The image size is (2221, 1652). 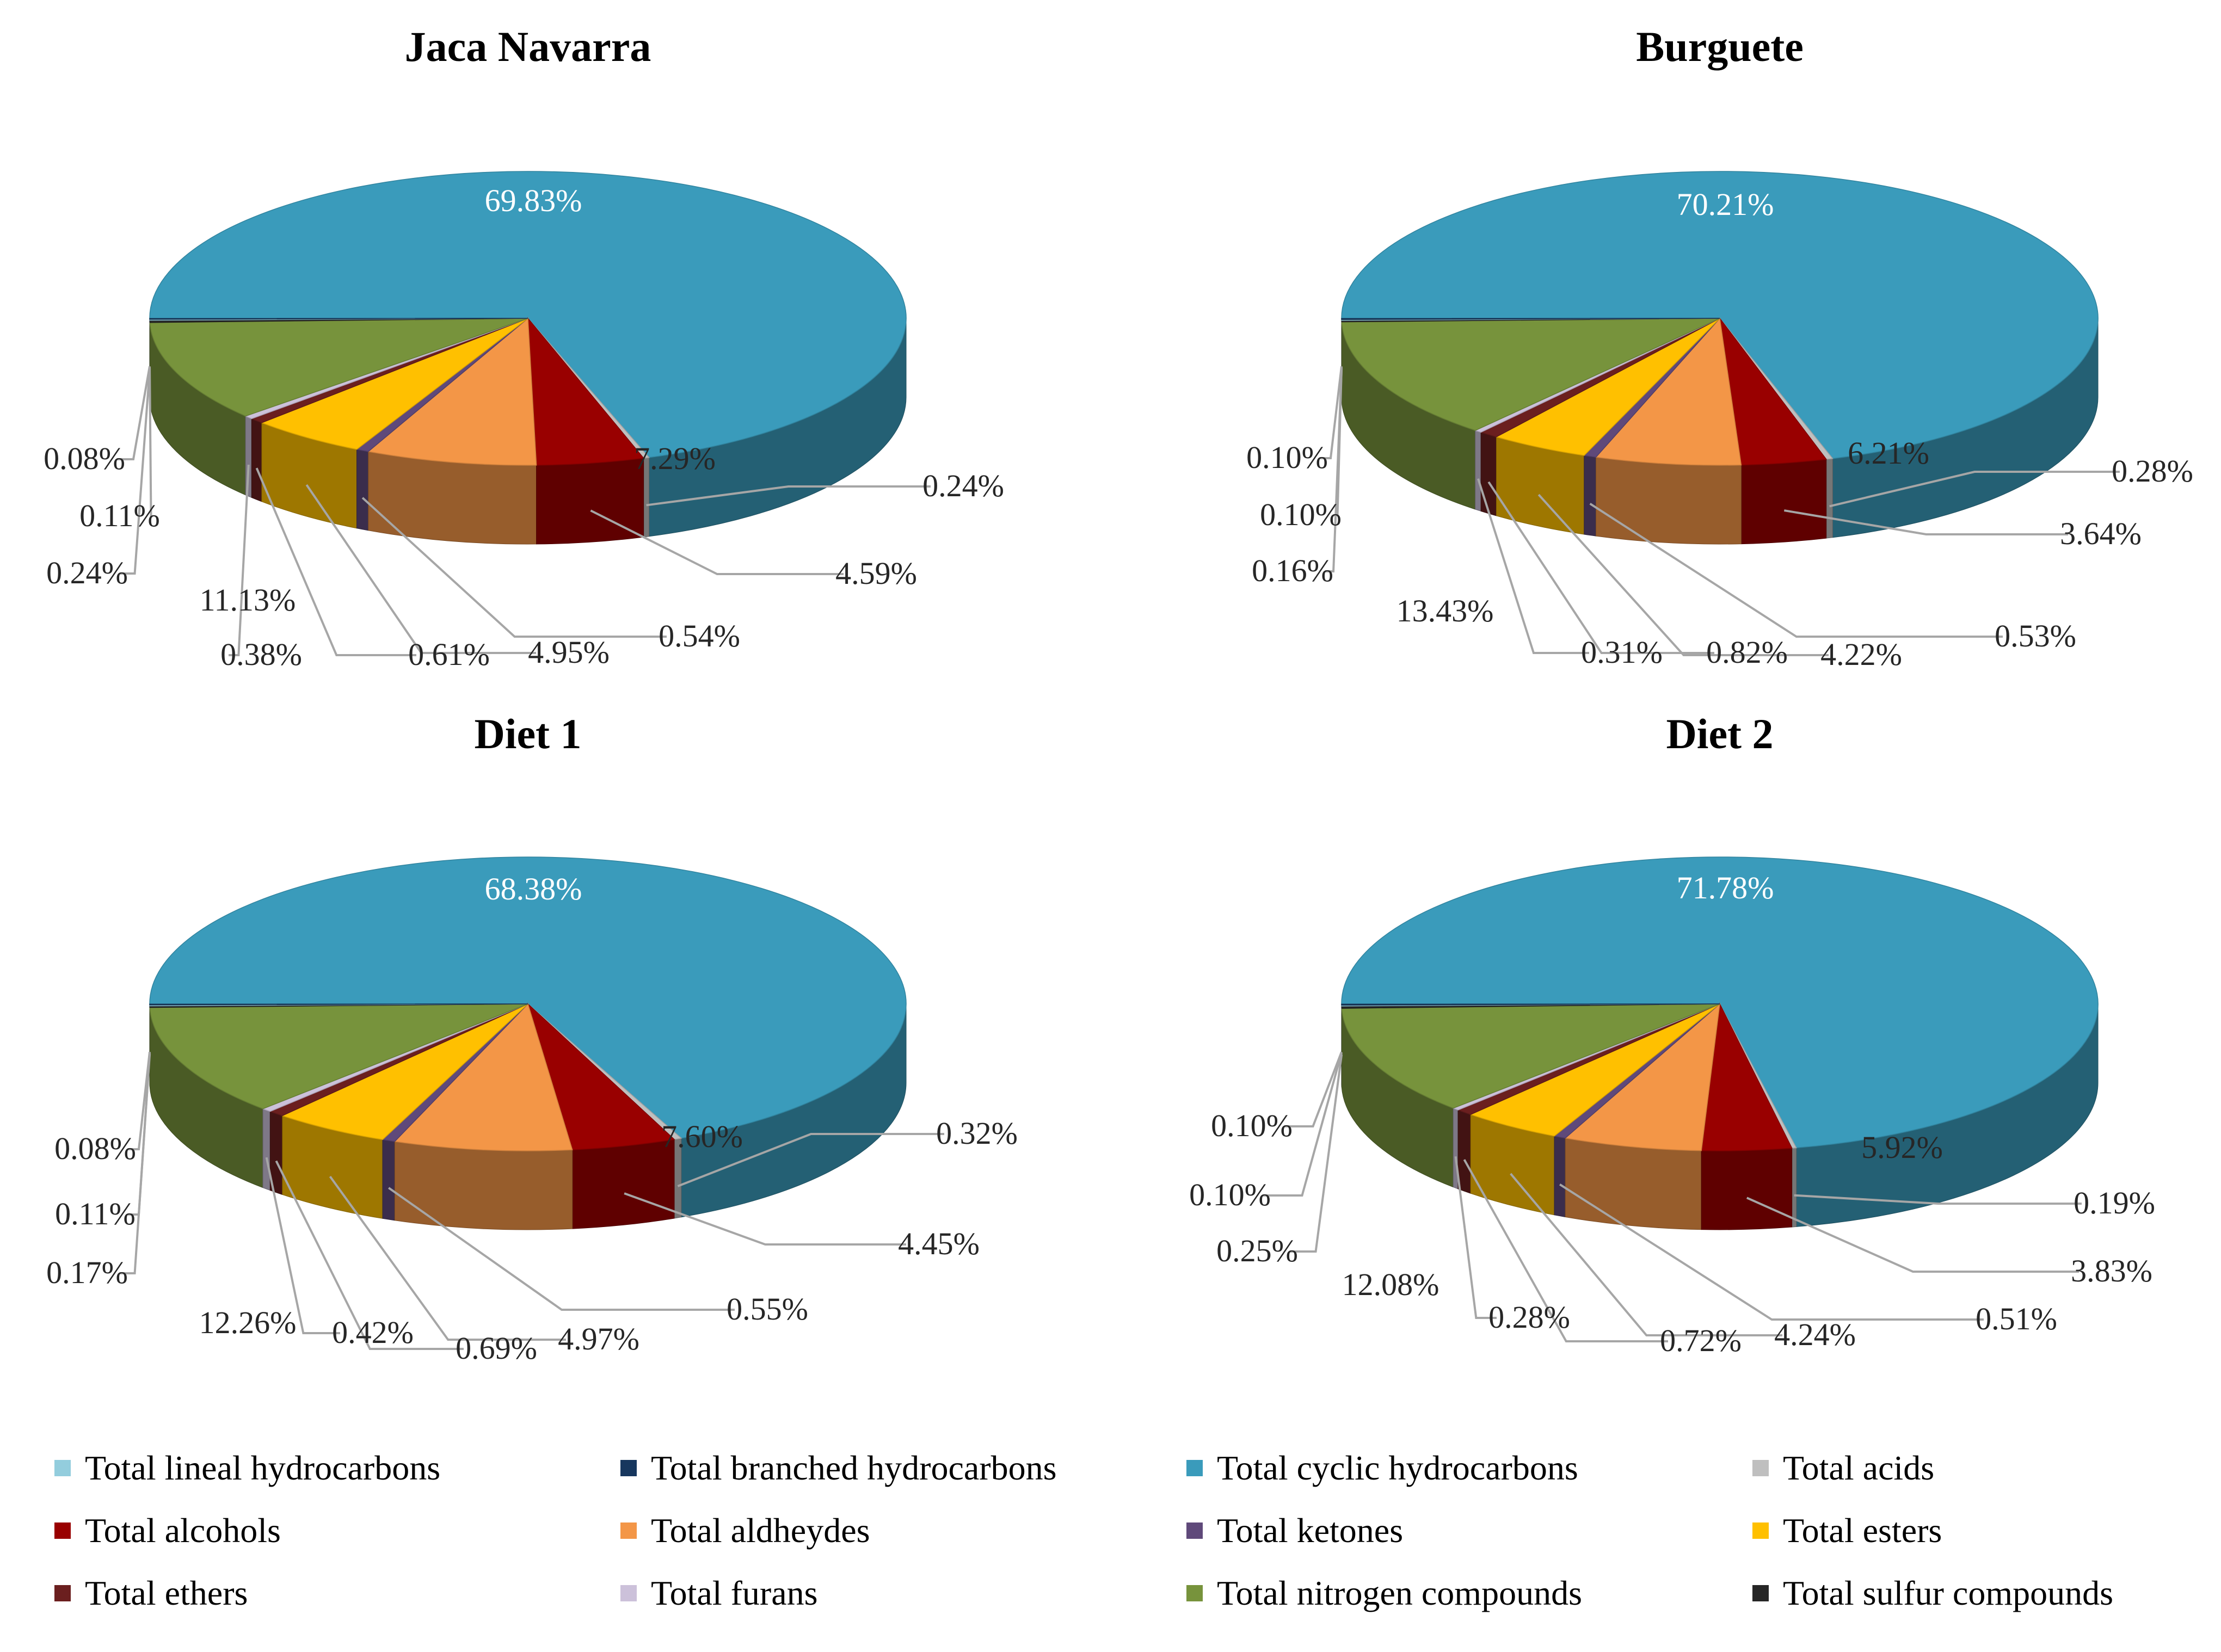 I want to click on data-label-total-cyclic-hydrocarbons: 70.21%, so click(x=1726, y=204).